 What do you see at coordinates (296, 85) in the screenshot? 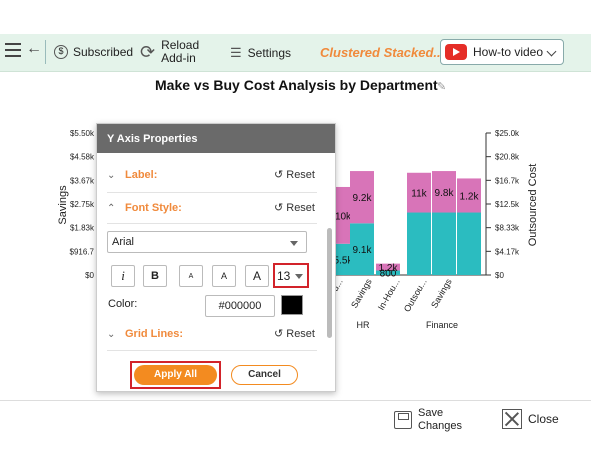
I see `chart-title: Make vs Buy Cost Analysis by Department` at bounding box center [296, 85].